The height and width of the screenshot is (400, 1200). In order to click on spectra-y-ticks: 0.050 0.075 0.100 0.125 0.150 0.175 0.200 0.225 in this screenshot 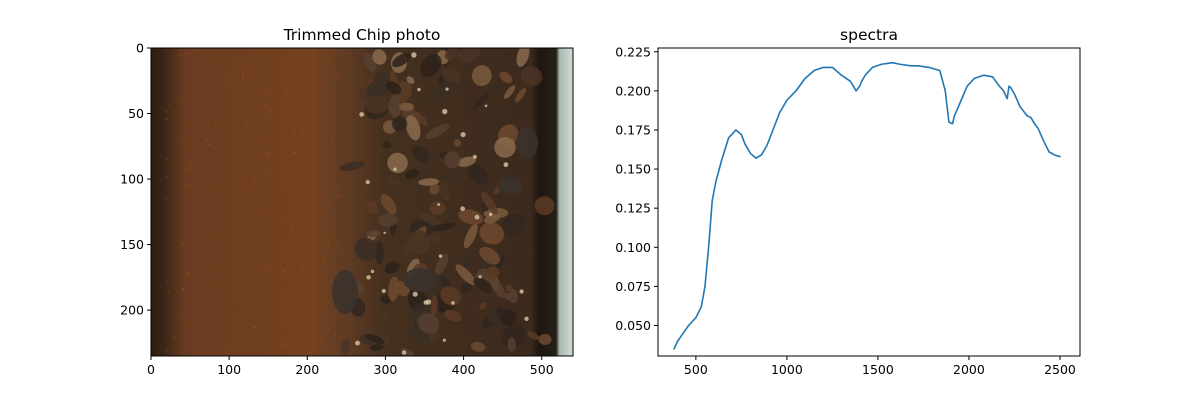, I will do `click(636, 188)`.